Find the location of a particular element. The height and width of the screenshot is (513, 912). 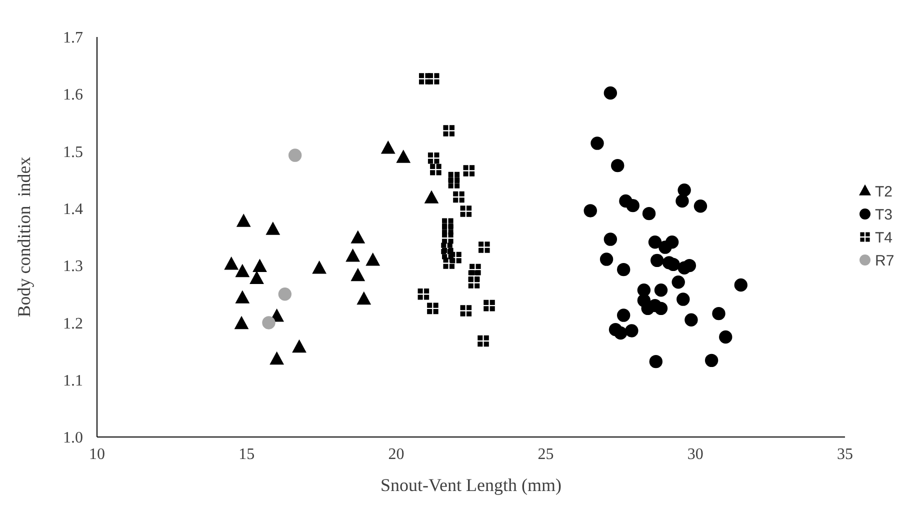

y-tick-label: 1.6 is located at coordinates (73, 95).